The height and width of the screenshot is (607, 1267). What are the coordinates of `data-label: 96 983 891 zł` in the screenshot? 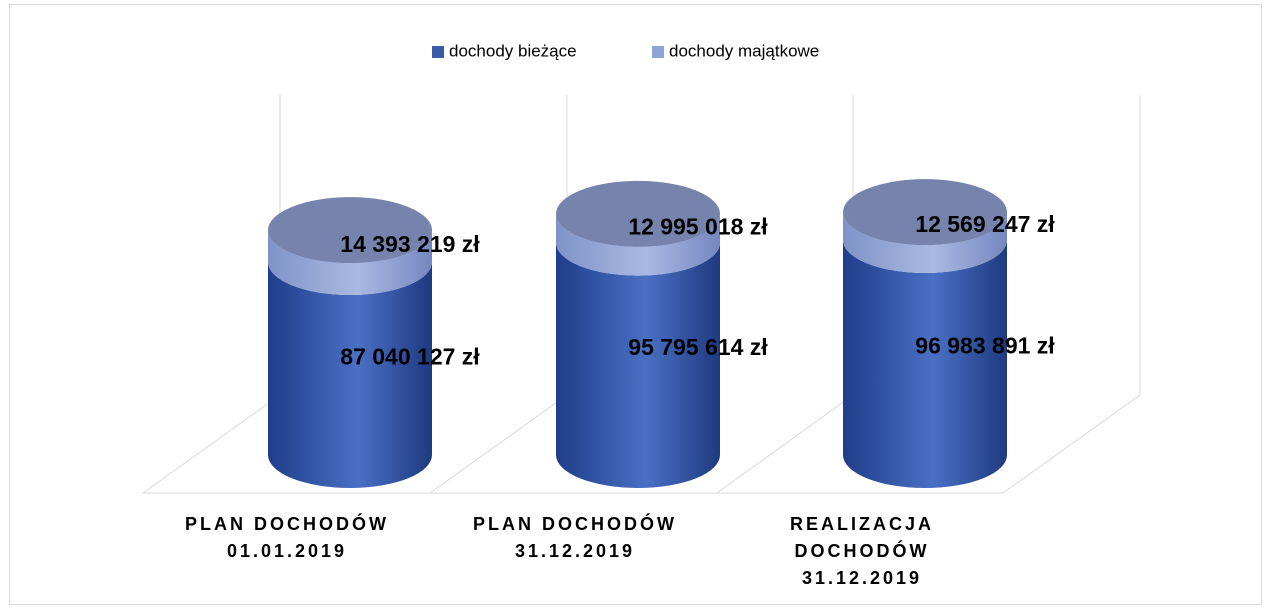 It's located at (985, 346).